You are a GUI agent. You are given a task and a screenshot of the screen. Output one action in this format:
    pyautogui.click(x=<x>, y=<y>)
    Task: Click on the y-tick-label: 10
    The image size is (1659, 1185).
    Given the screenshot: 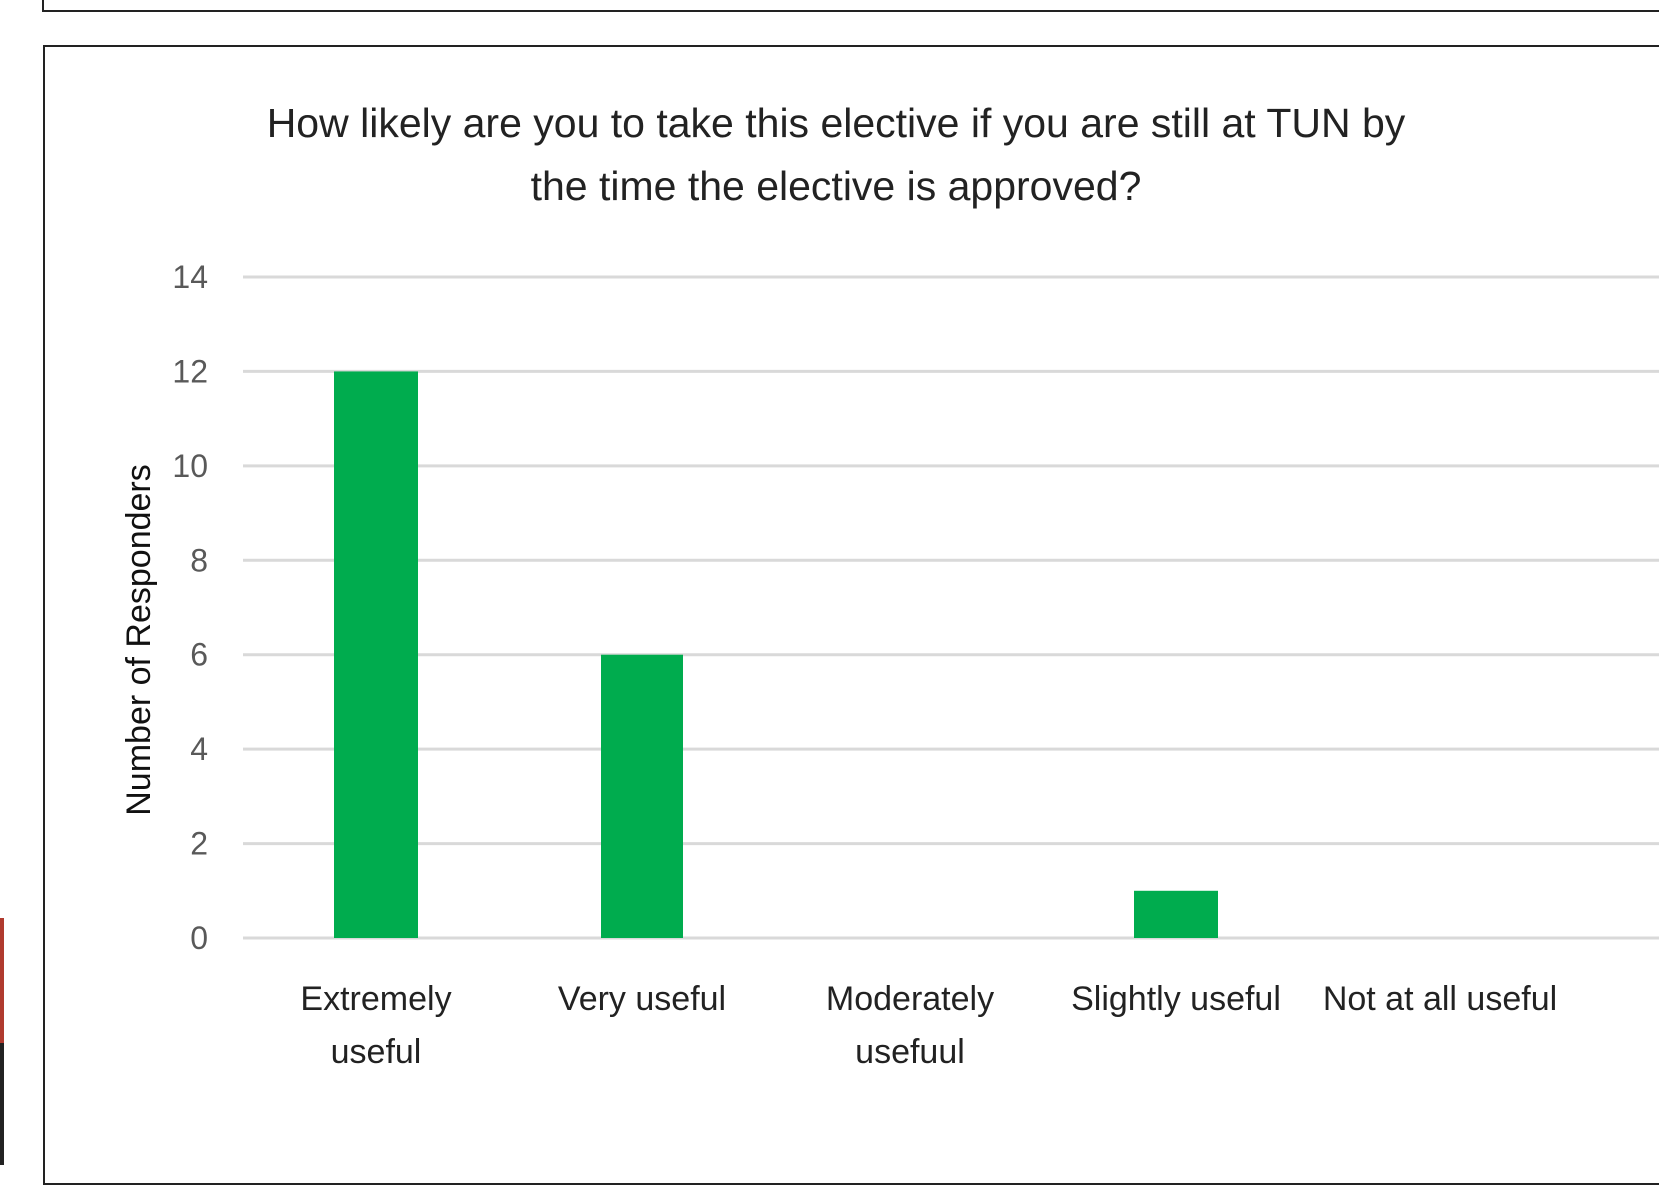 What is the action you would take?
    pyautogui.click(x=190, y=466)
    